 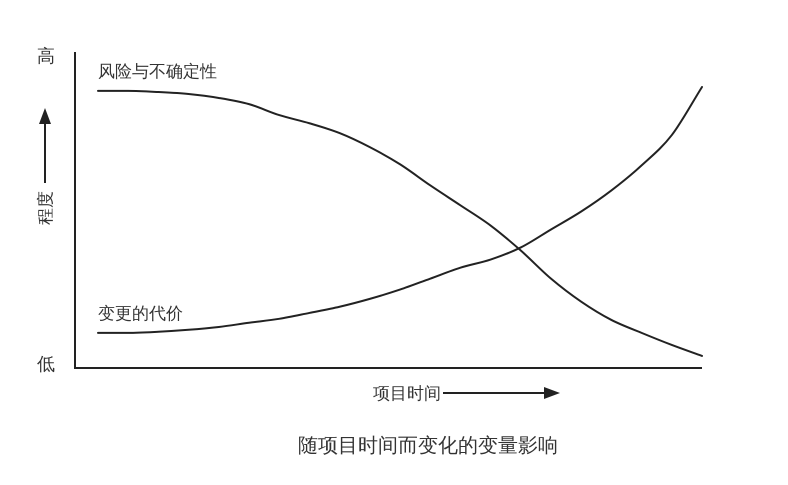 I want to click on annotation: 高, so click(x=46, y=56).